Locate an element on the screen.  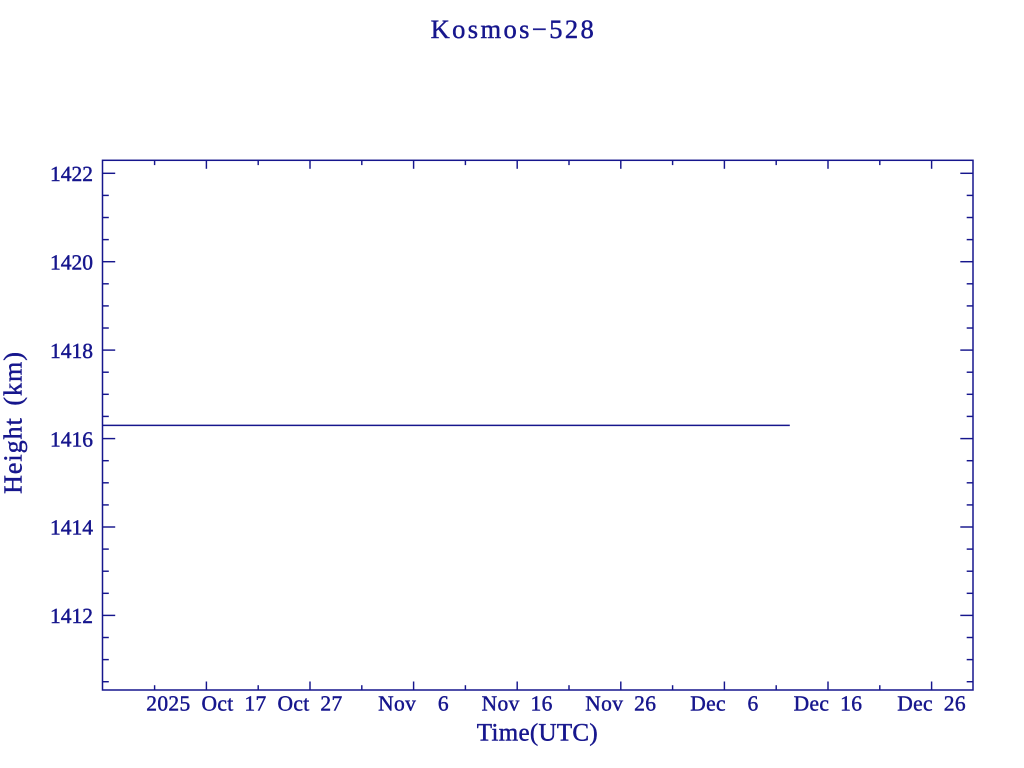
svg-text: Nov 16 is located at coordinates (517, 704).